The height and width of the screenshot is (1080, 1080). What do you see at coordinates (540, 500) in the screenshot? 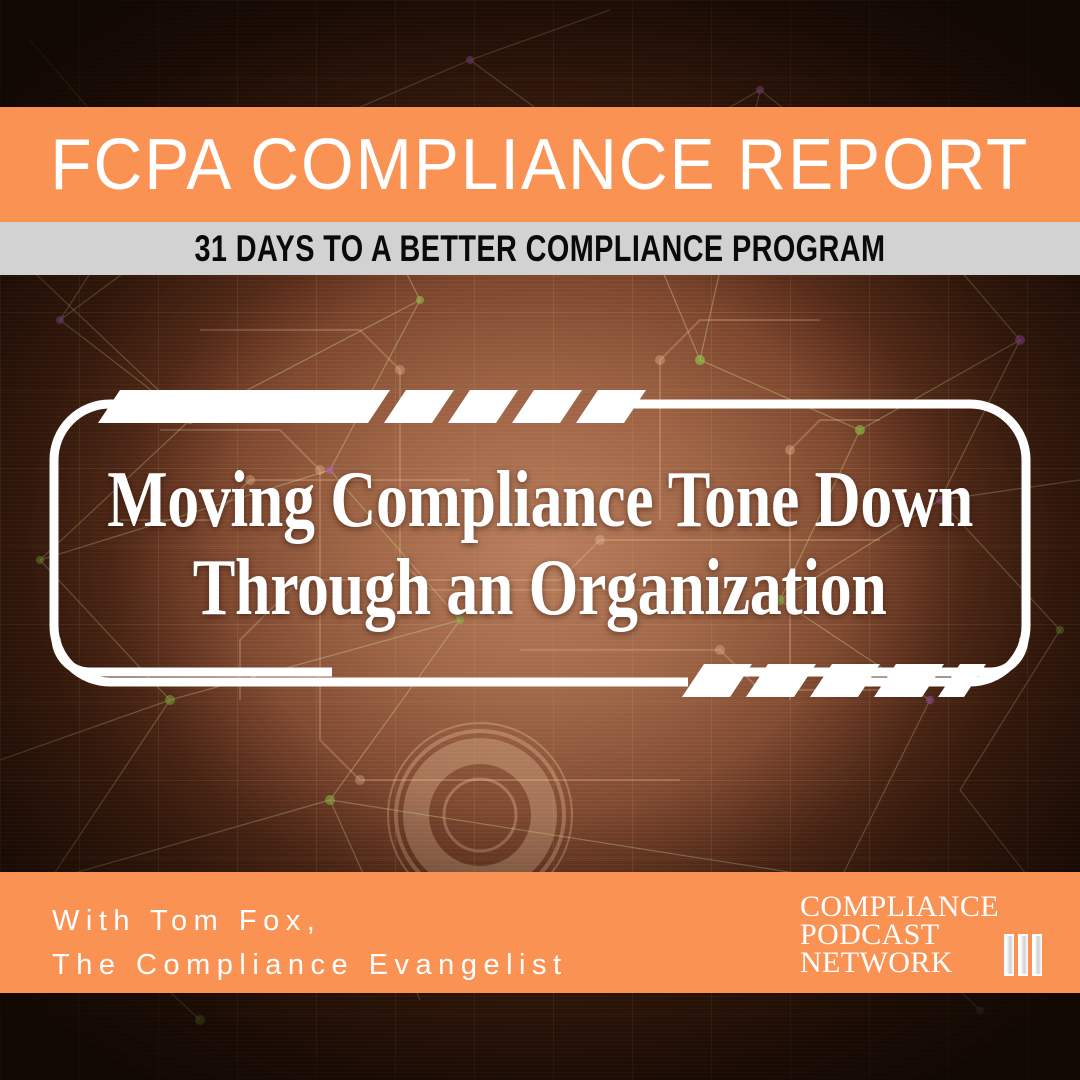
I see `episode-title-line-1: Moving Compliance Tone Down` at bounding box center [540, 500].